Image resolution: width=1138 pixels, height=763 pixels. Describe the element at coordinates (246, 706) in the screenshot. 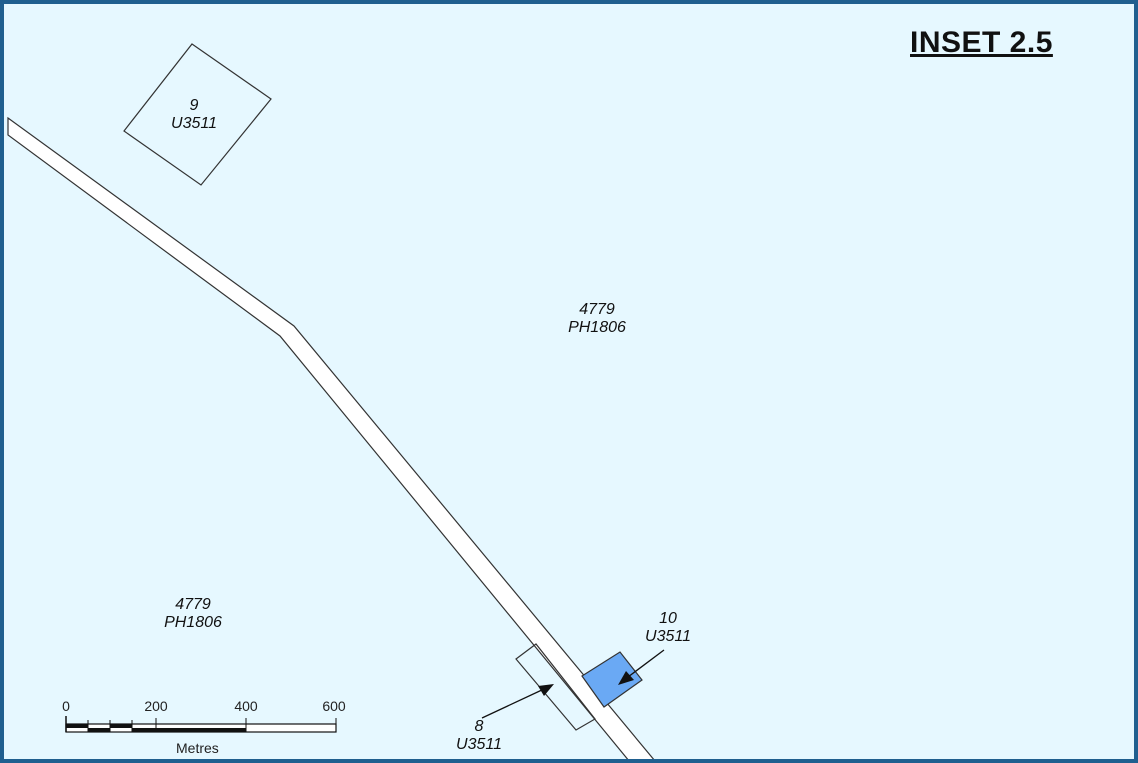

I see `scale-tick-label: 400` at that location.